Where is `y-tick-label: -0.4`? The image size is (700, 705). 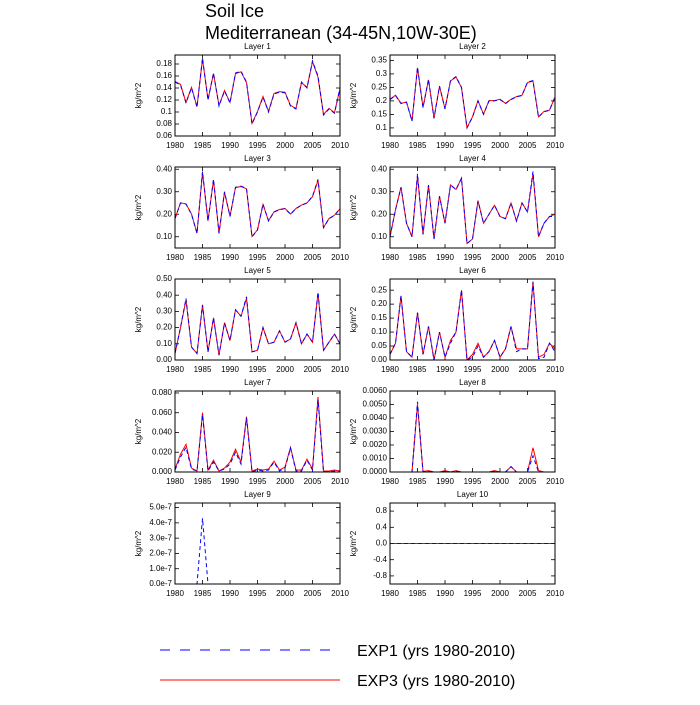
y-tick-label: -0.4 is located at coordinates (380, 559).